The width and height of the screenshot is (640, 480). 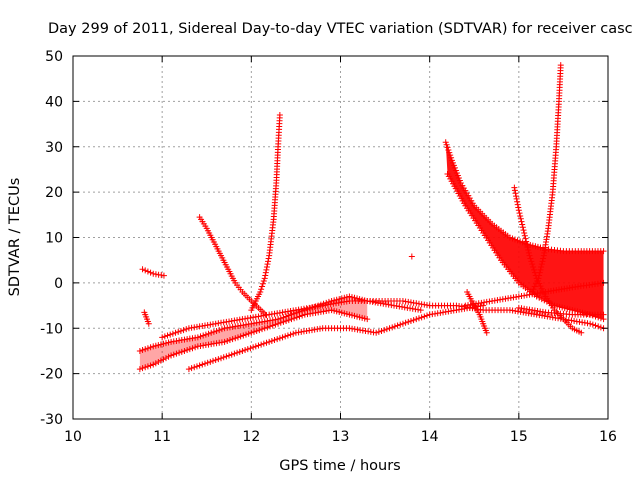 What do you see at coordinates (54, 57) in the screenshot?
I see `y-tick-label: 50` at bounding box center [54, 57].